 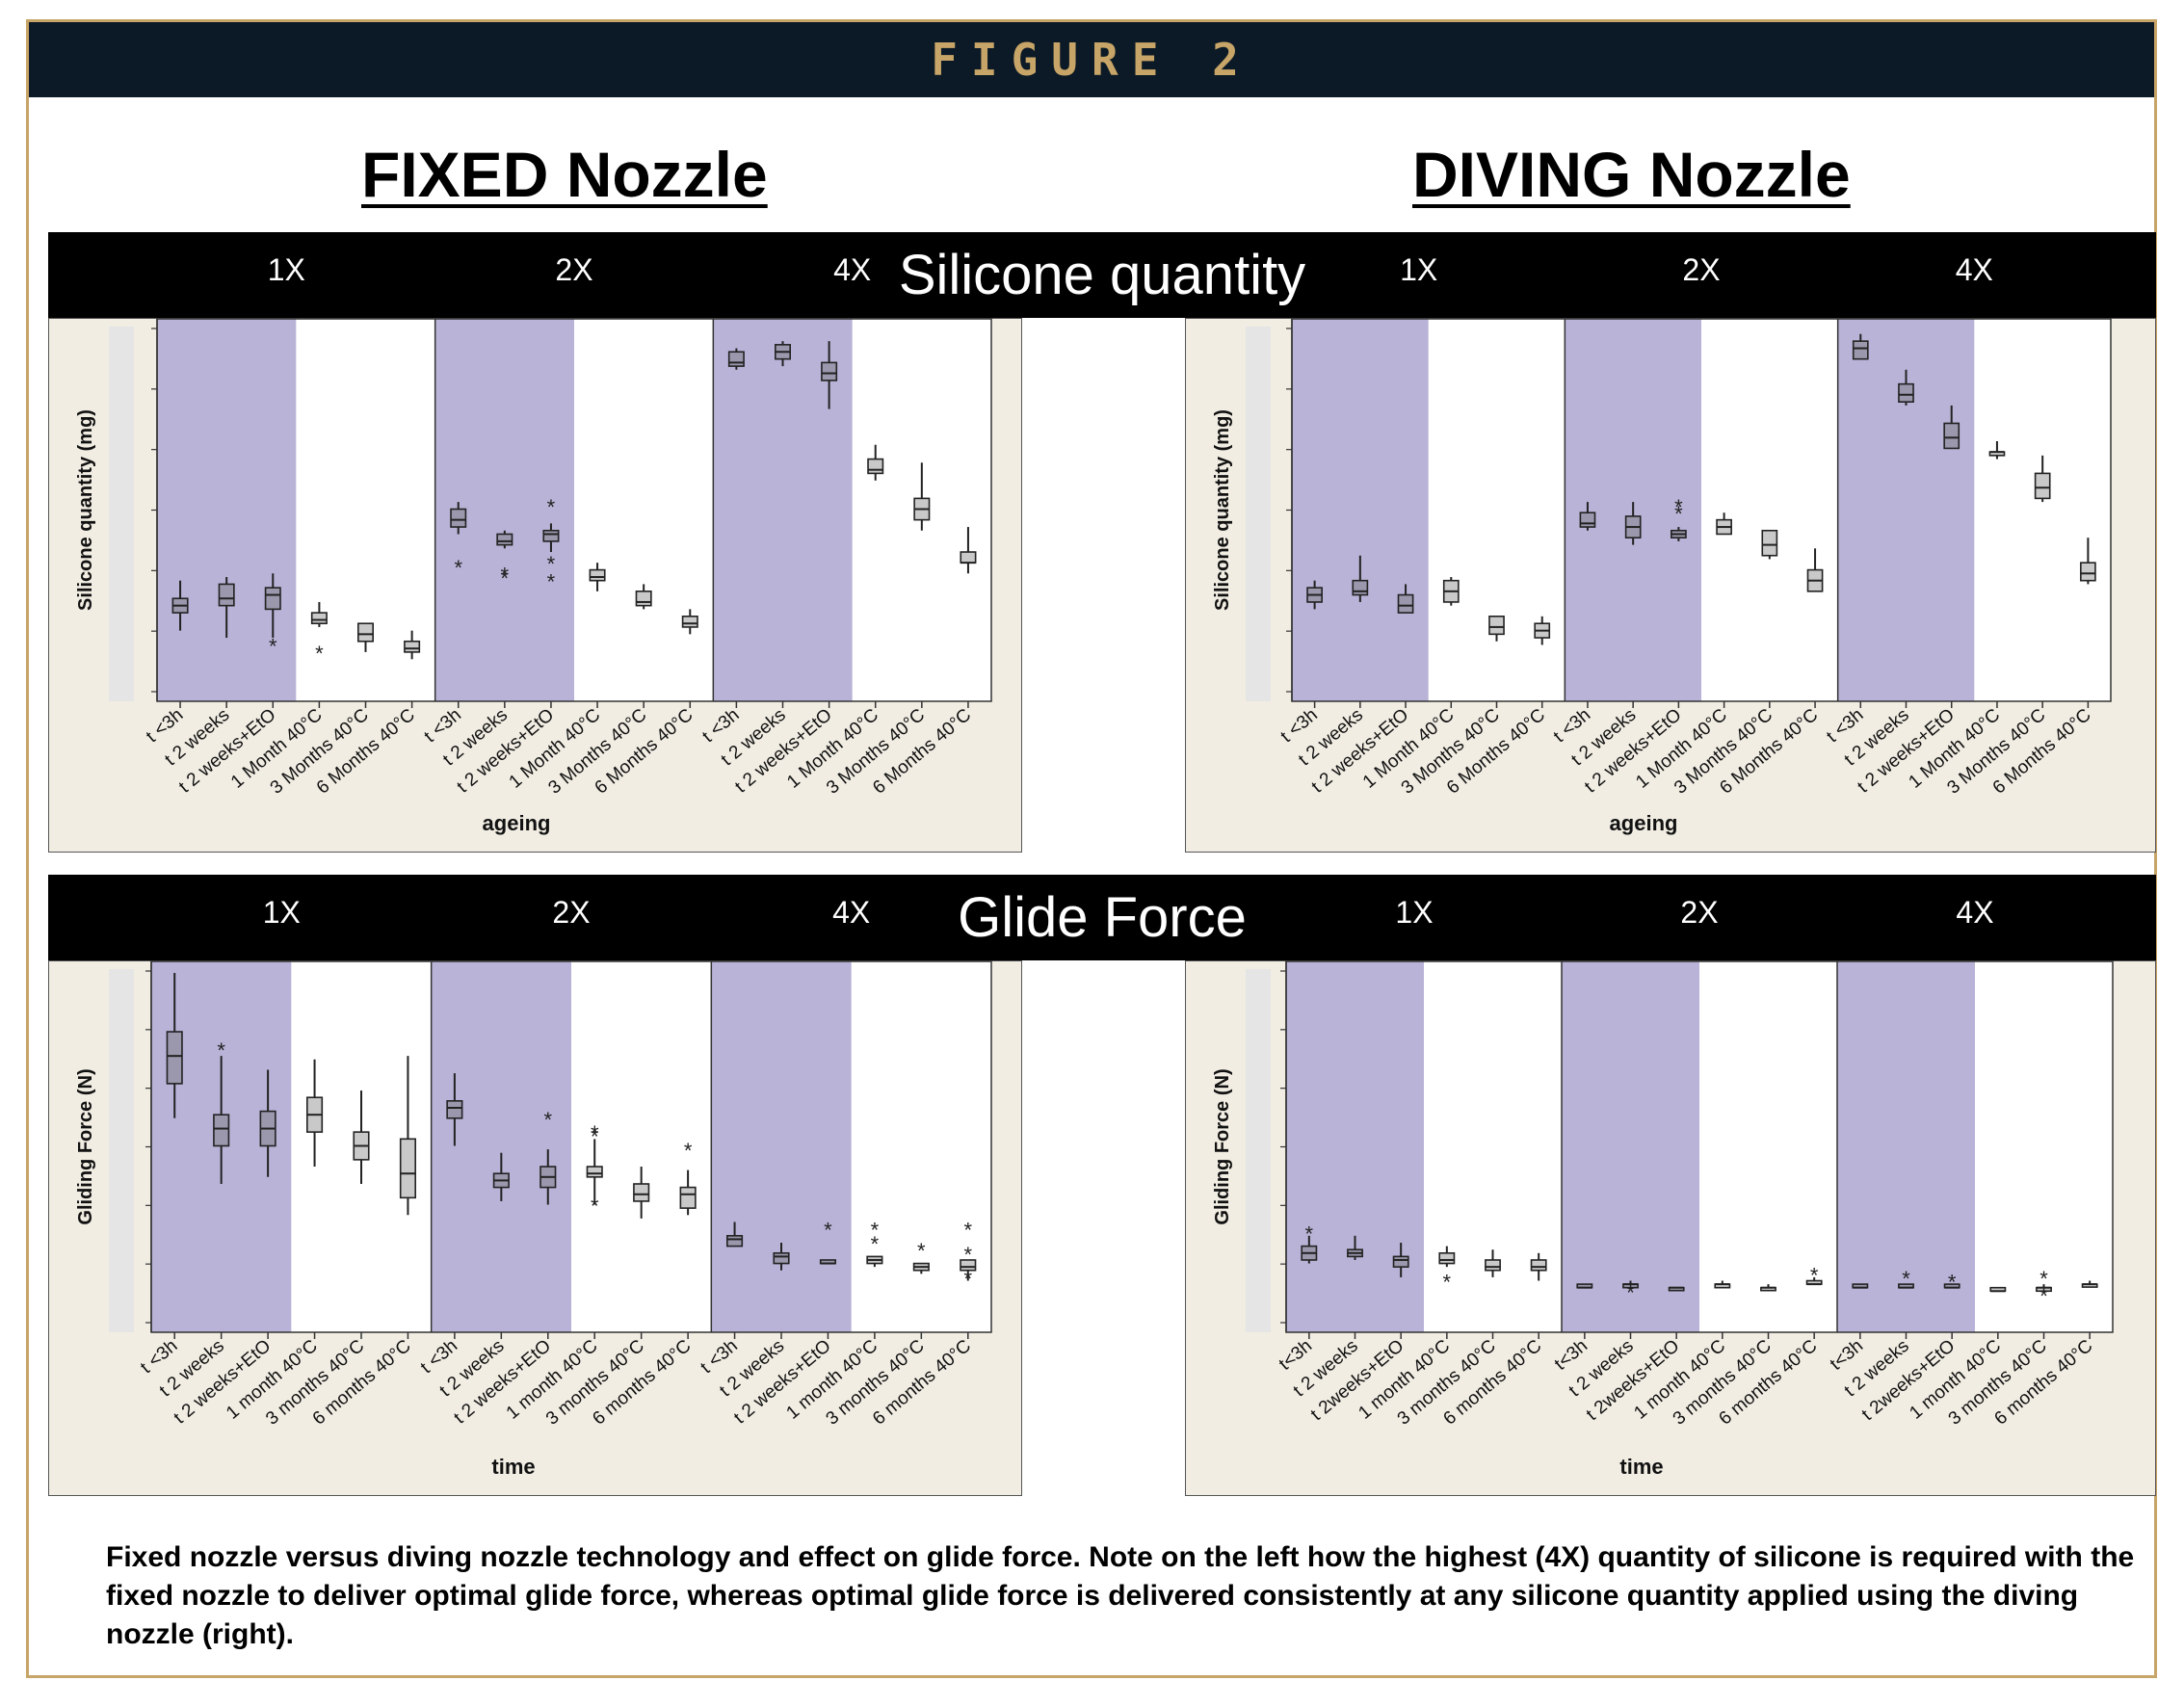 What do you see at coordinates (1632, 174) in the screenshot?
I see `diving-nozzle-title: DIVING Nozzle` at bounding box center [1632, 174].